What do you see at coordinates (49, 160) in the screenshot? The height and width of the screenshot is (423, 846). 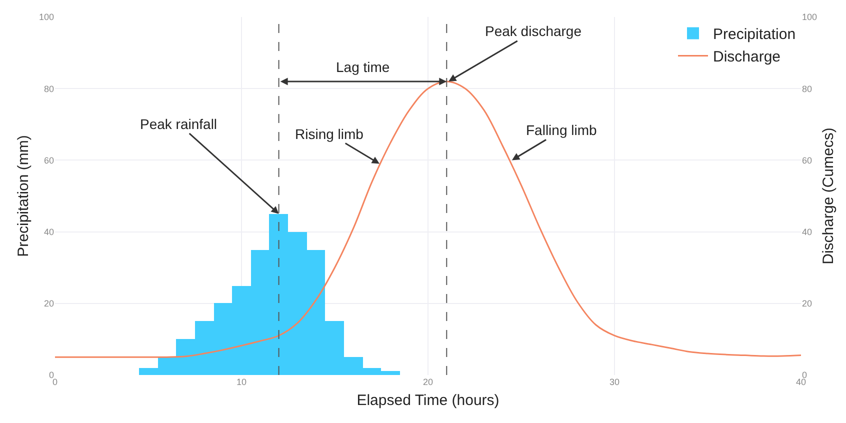 I see `y-tick-label: 60` at bounding box center [49, 160].